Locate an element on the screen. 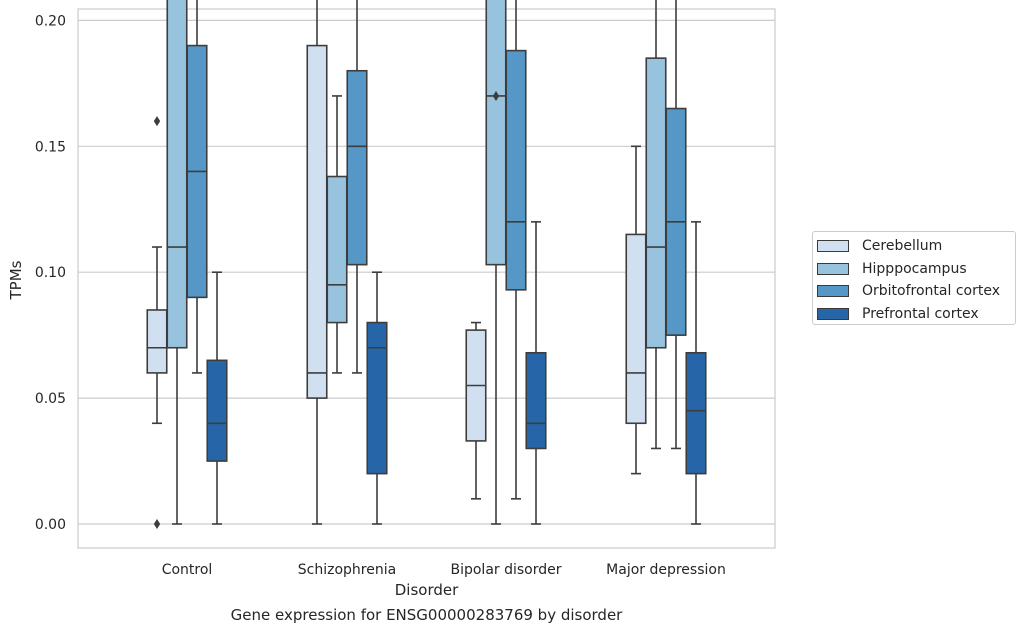  y-tick-label: 0.05 is located at coordinates (50, 399).